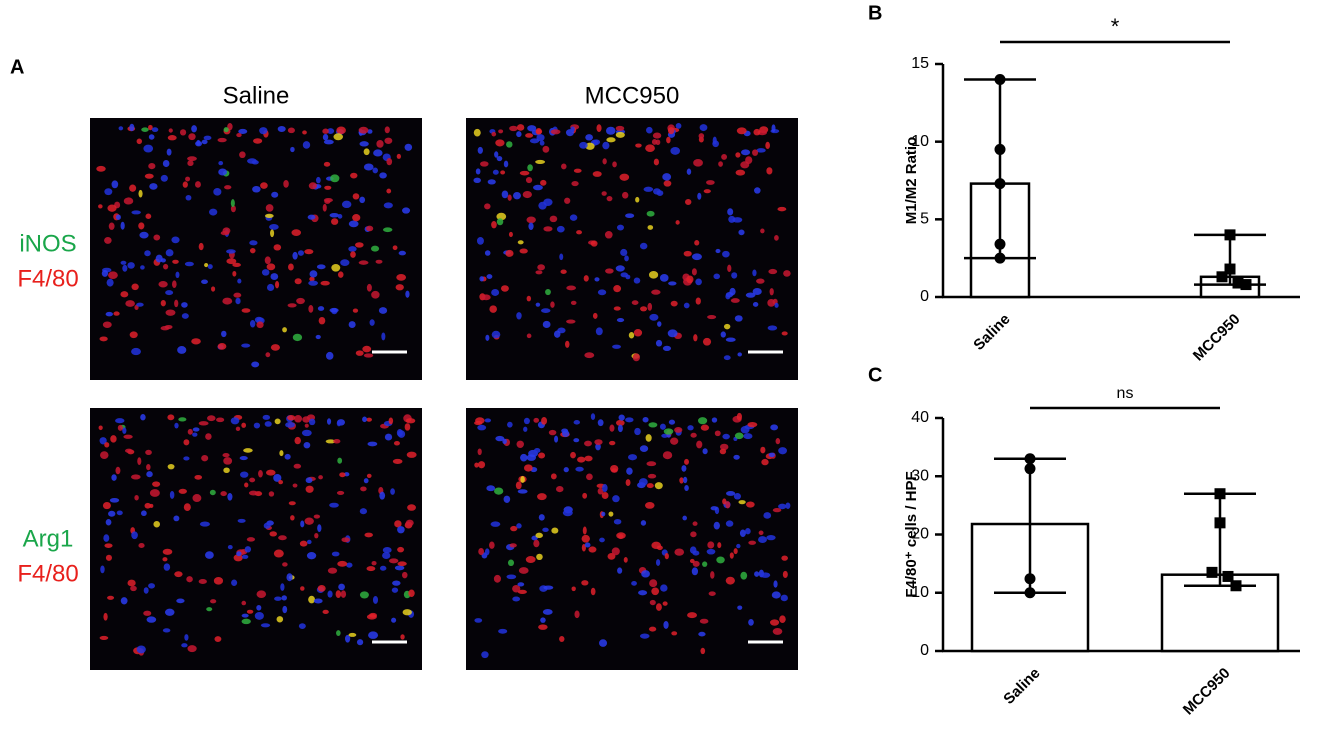 Image resolution: width=1325 pixels, height=731 pixels. Describe the element at coordinates (1246, 285) in the screenshot. I see `data-point` at that location.